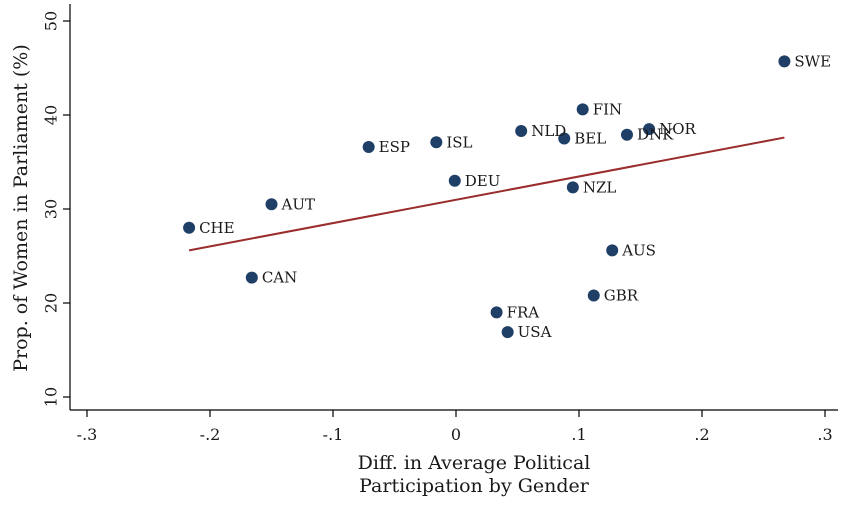  What do you see at coordinates (812, 61) in the screenshot?
I see `point-label-swe: SWE` at bounding box center [812, 61].